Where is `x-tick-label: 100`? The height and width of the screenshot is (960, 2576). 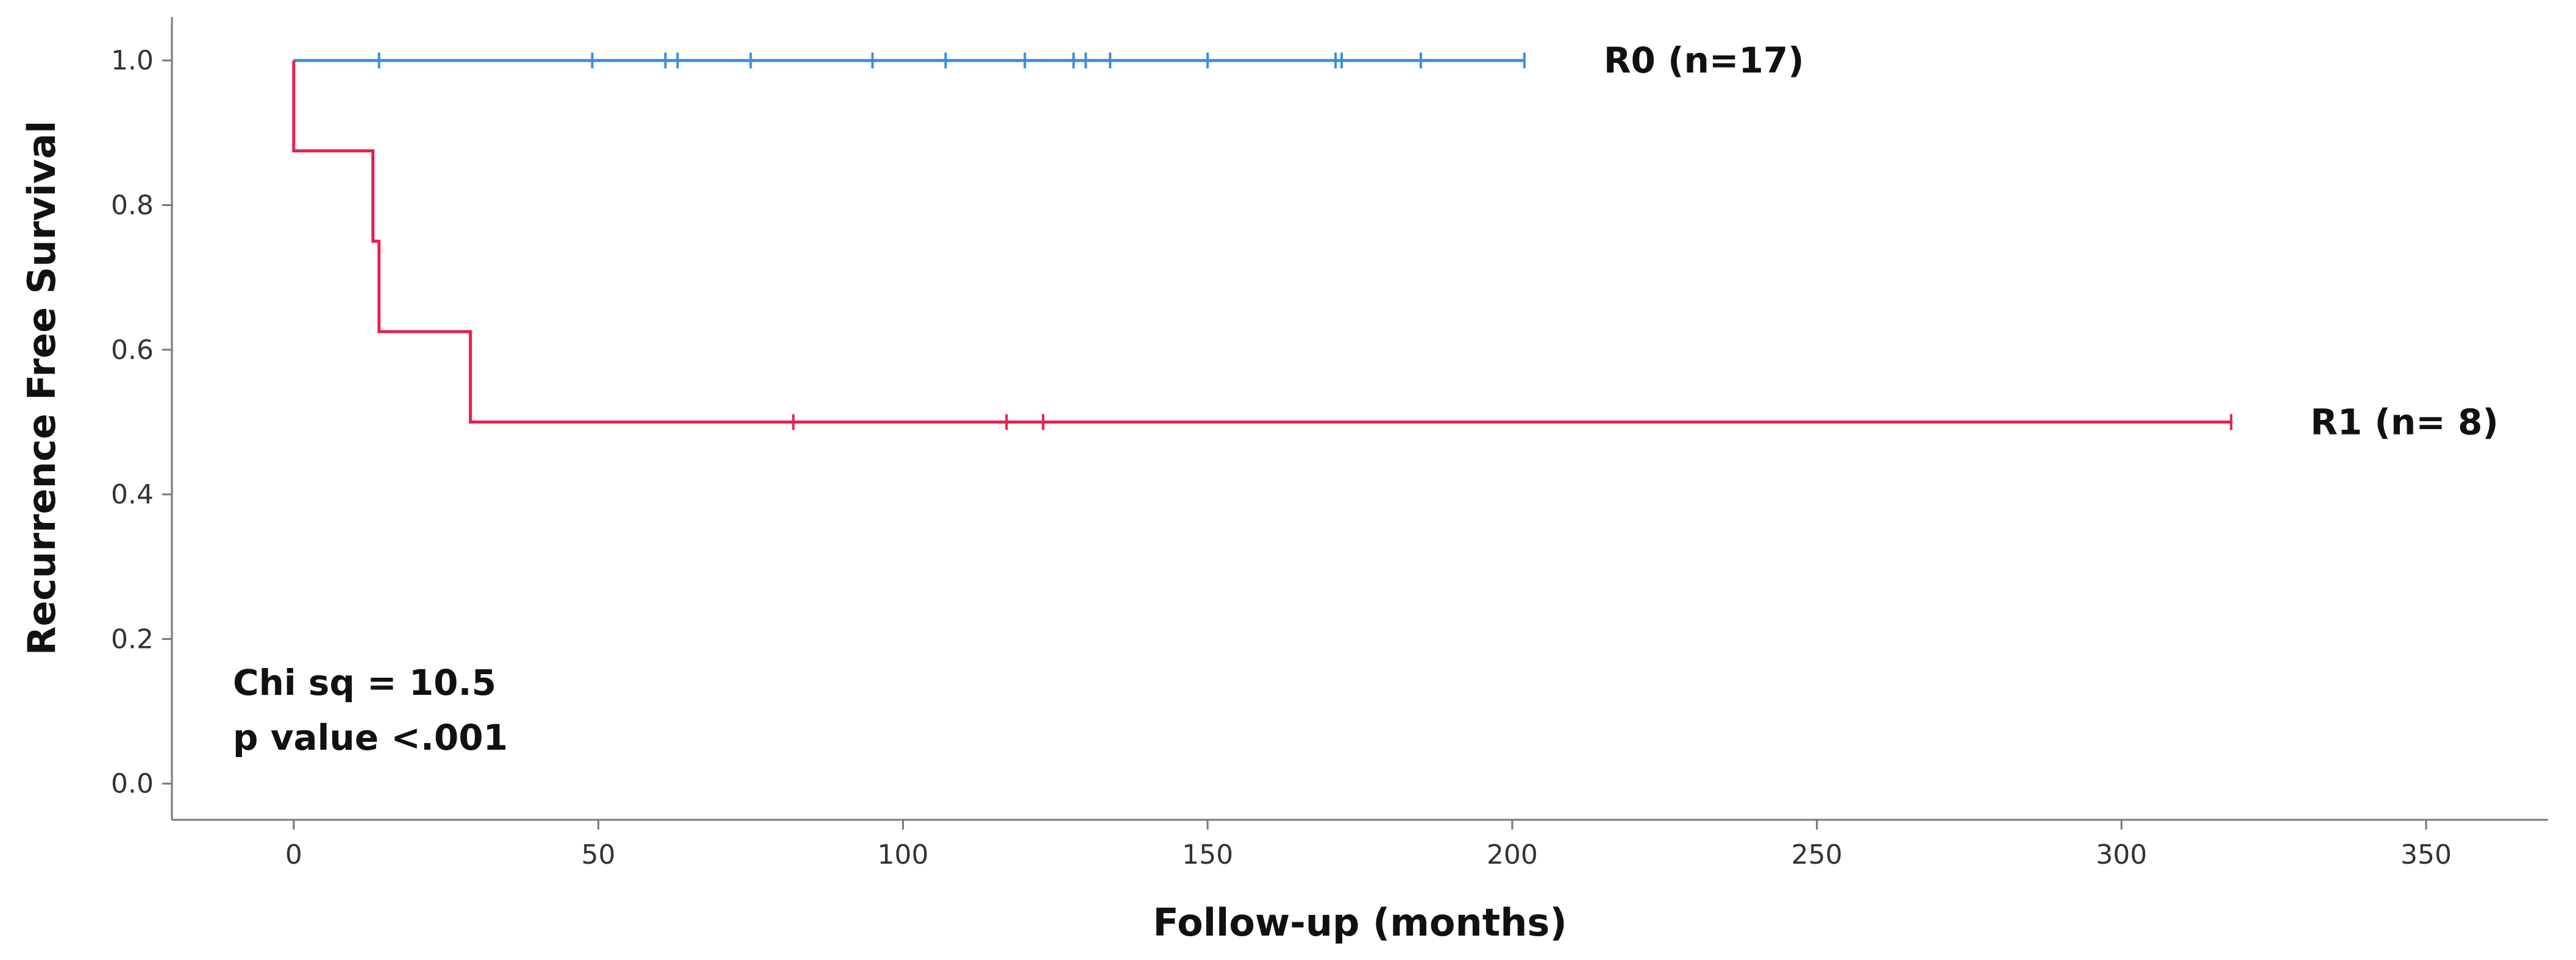 x-tick-label: 100 is located at coordinates (902, 855).